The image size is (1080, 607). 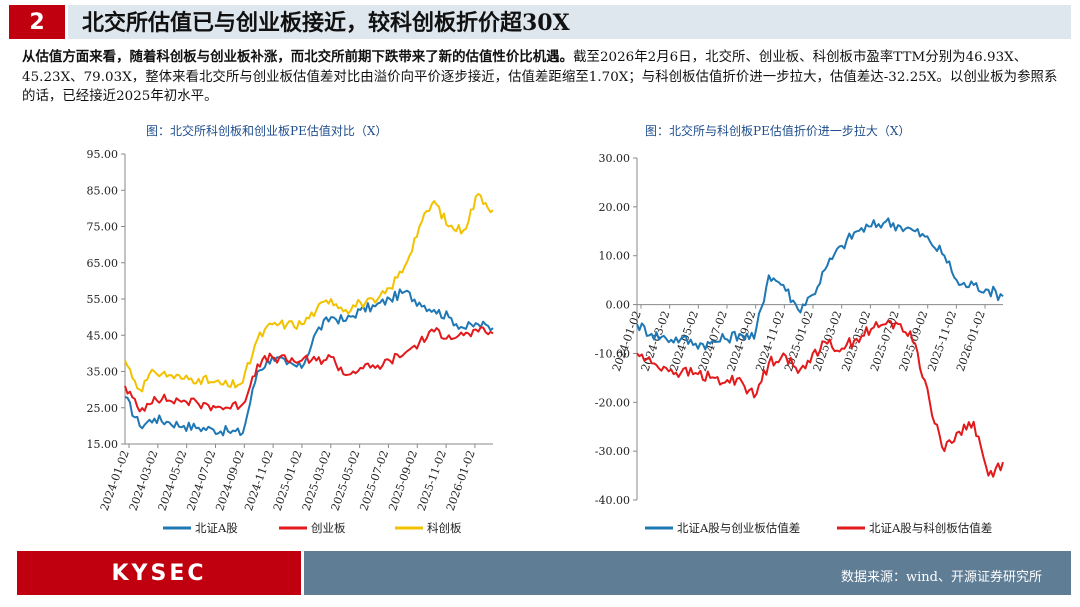 I want to click on section-number-badge: 2, so click(x=37, y=22).